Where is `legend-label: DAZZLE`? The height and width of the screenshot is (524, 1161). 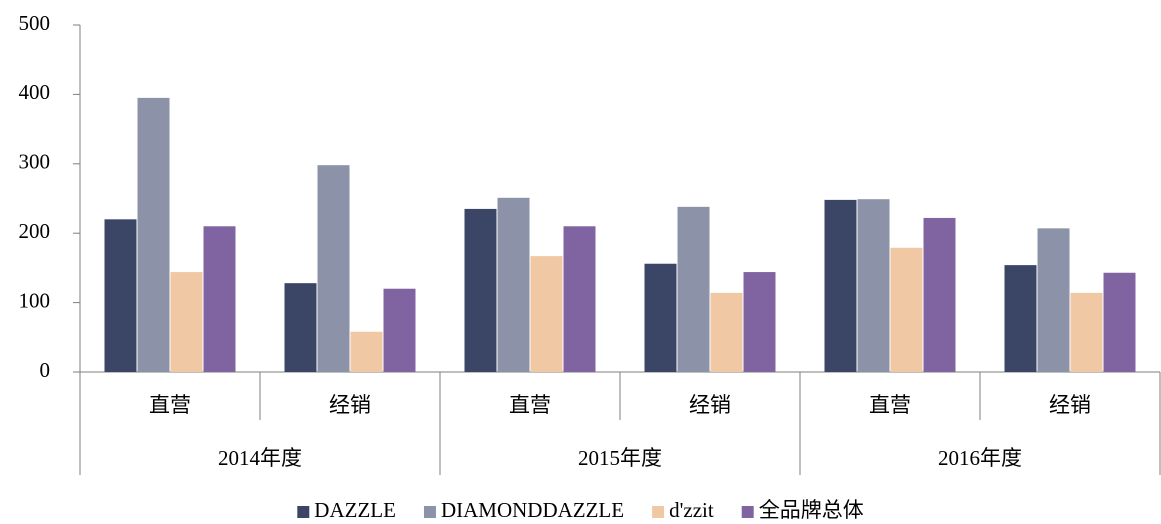 legend-label: DAZZLE is located at coordinates (355, 510).